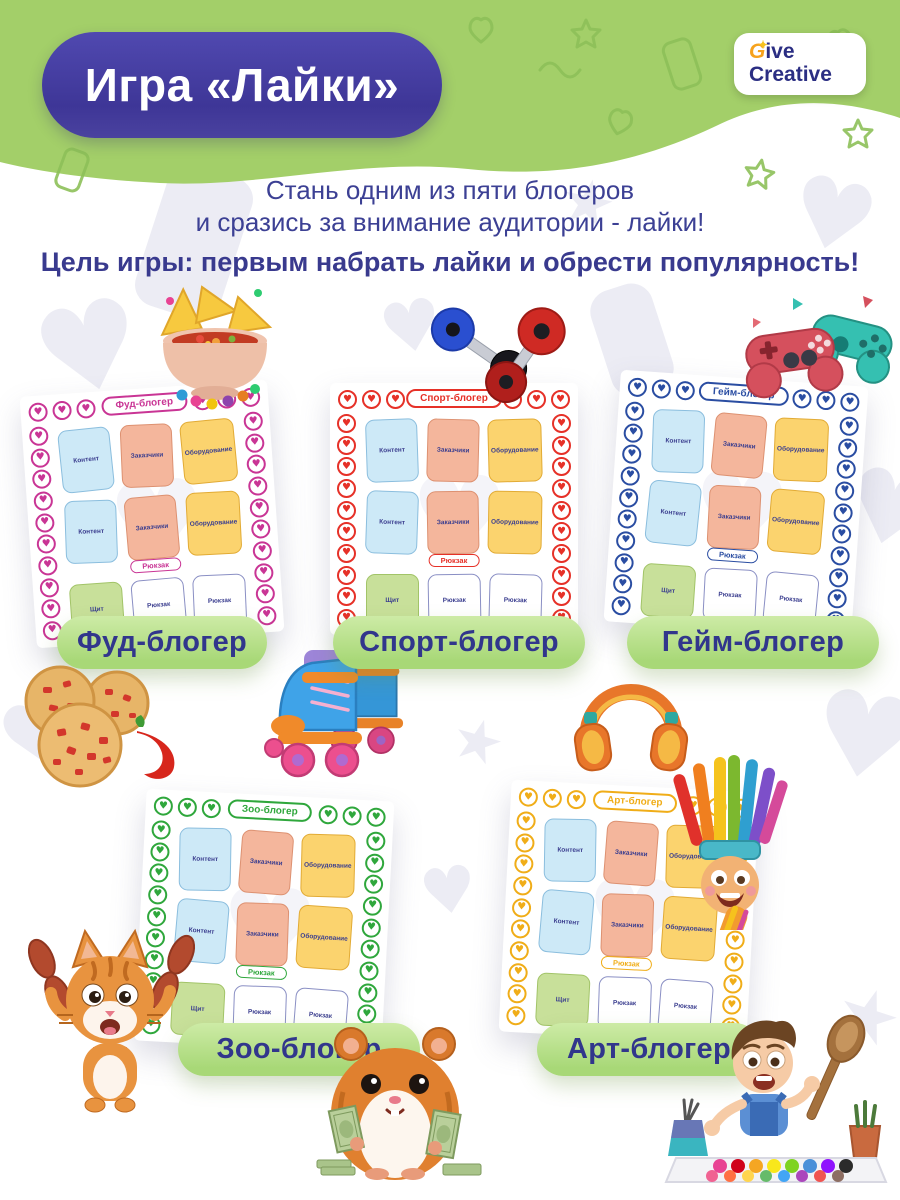  What do you see at coordinates (450, 190) in the screenshot?
I see `intro-line-1: Стань одним из пяти блогеров` at bounding box center [450, 190].